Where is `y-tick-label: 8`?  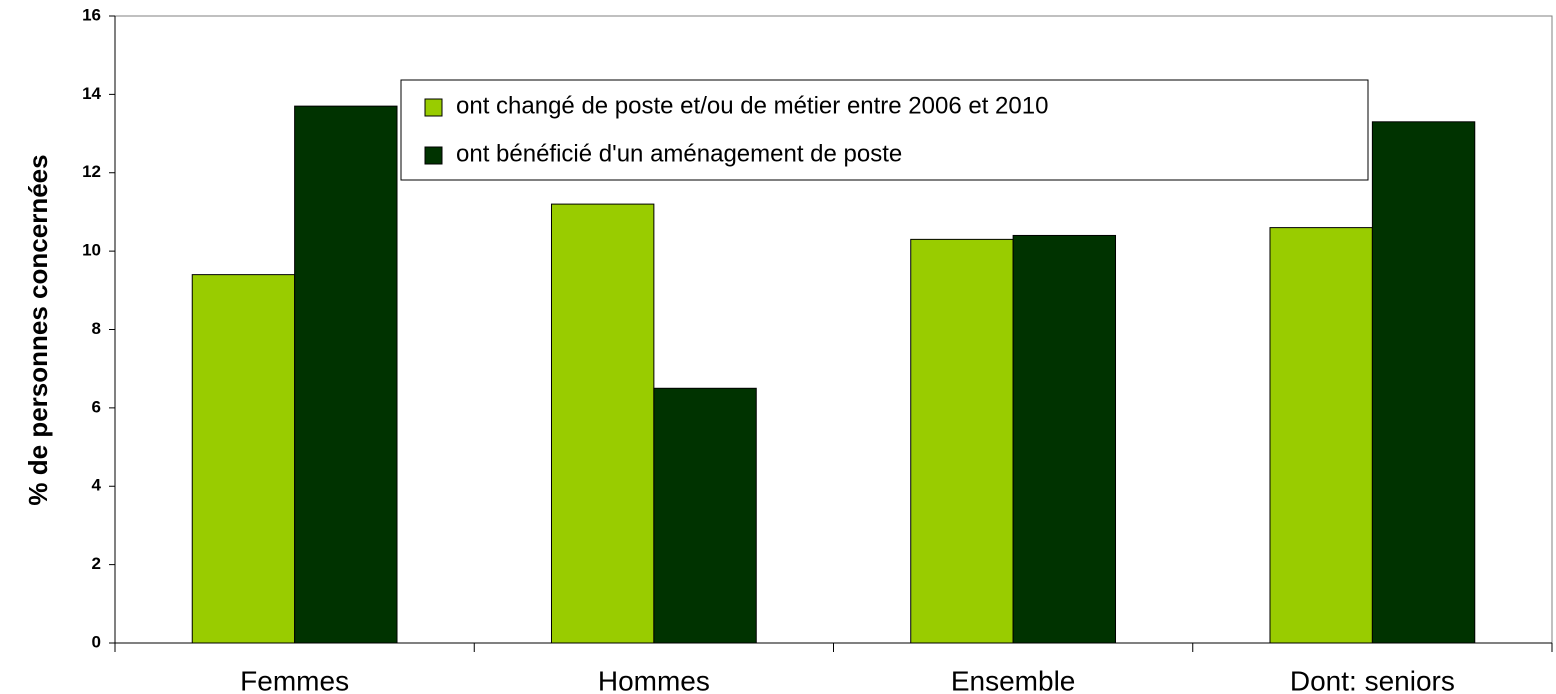 y-tick-label: 8 is located at coordinates (96, 328).